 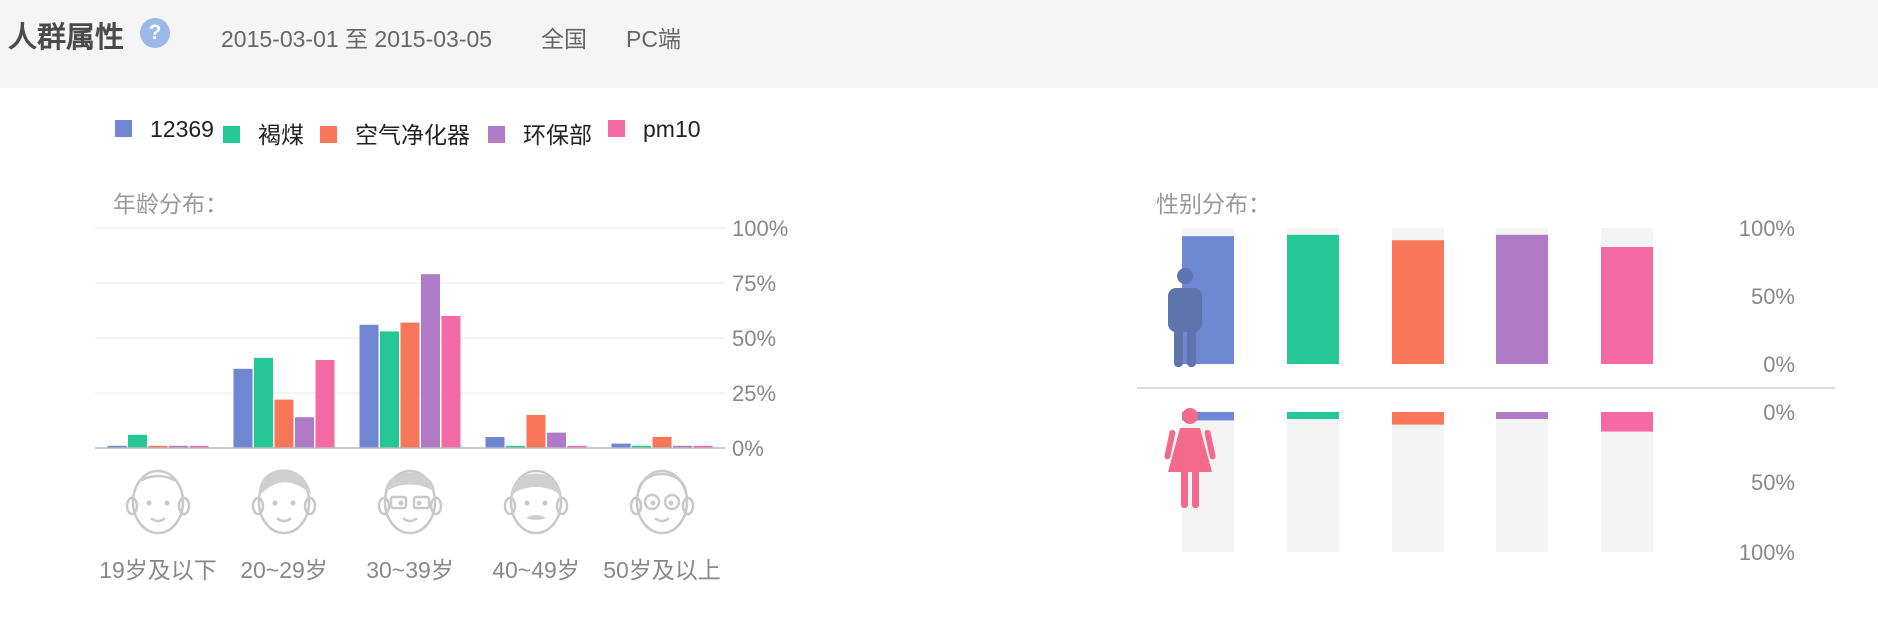 I want to click on female-icon-leg, so click(x=1184, y=489).